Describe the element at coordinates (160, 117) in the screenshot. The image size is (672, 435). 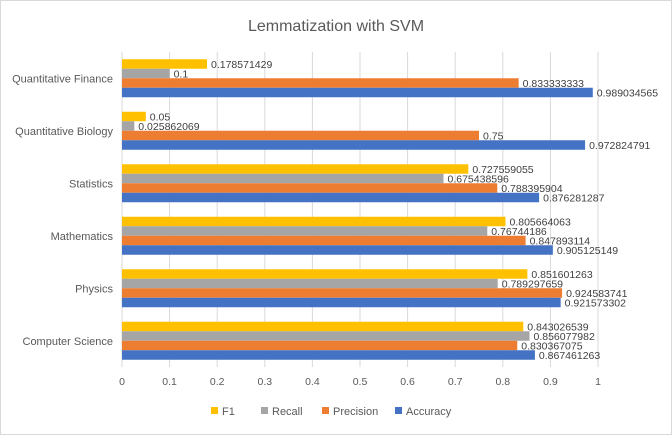
I see `data-label: 0.05` at that location.